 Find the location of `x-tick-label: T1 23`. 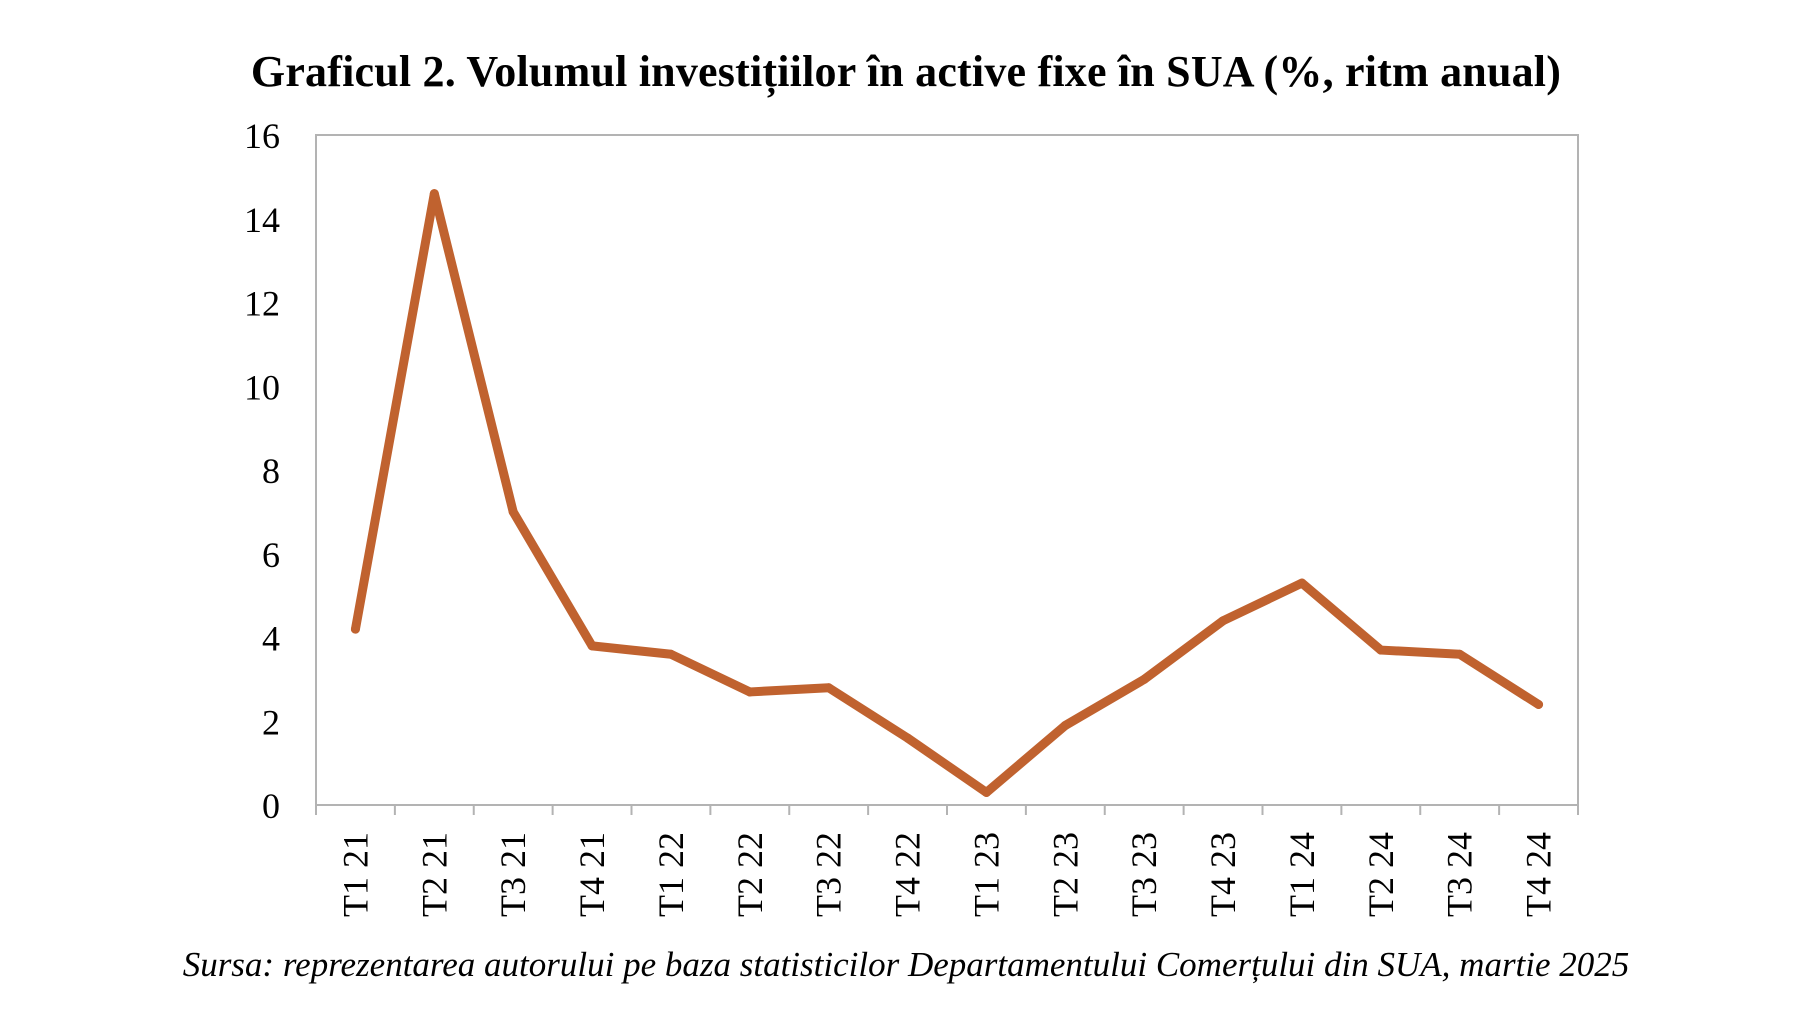

x-tick-label: T1 23 is located at coordinates (986, 874).